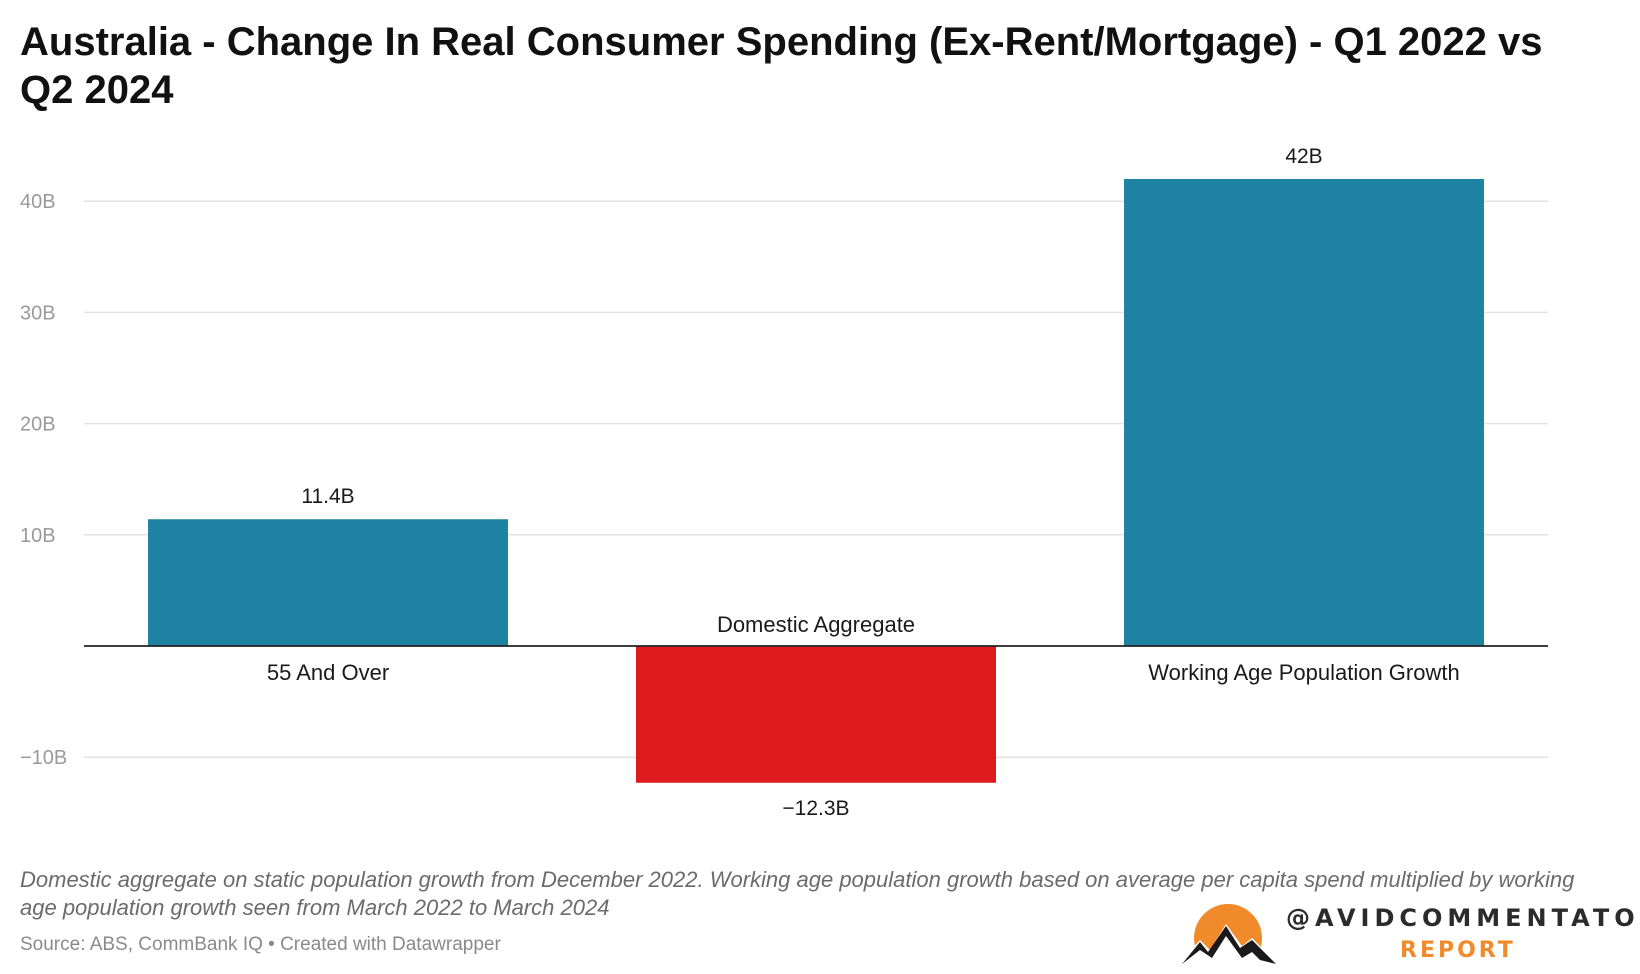 The width and height of the screenshot is (1640, 974). Describe the element at coordinates (327, 496) in the screenshot. I see `value-label: 11.4B` at that location.